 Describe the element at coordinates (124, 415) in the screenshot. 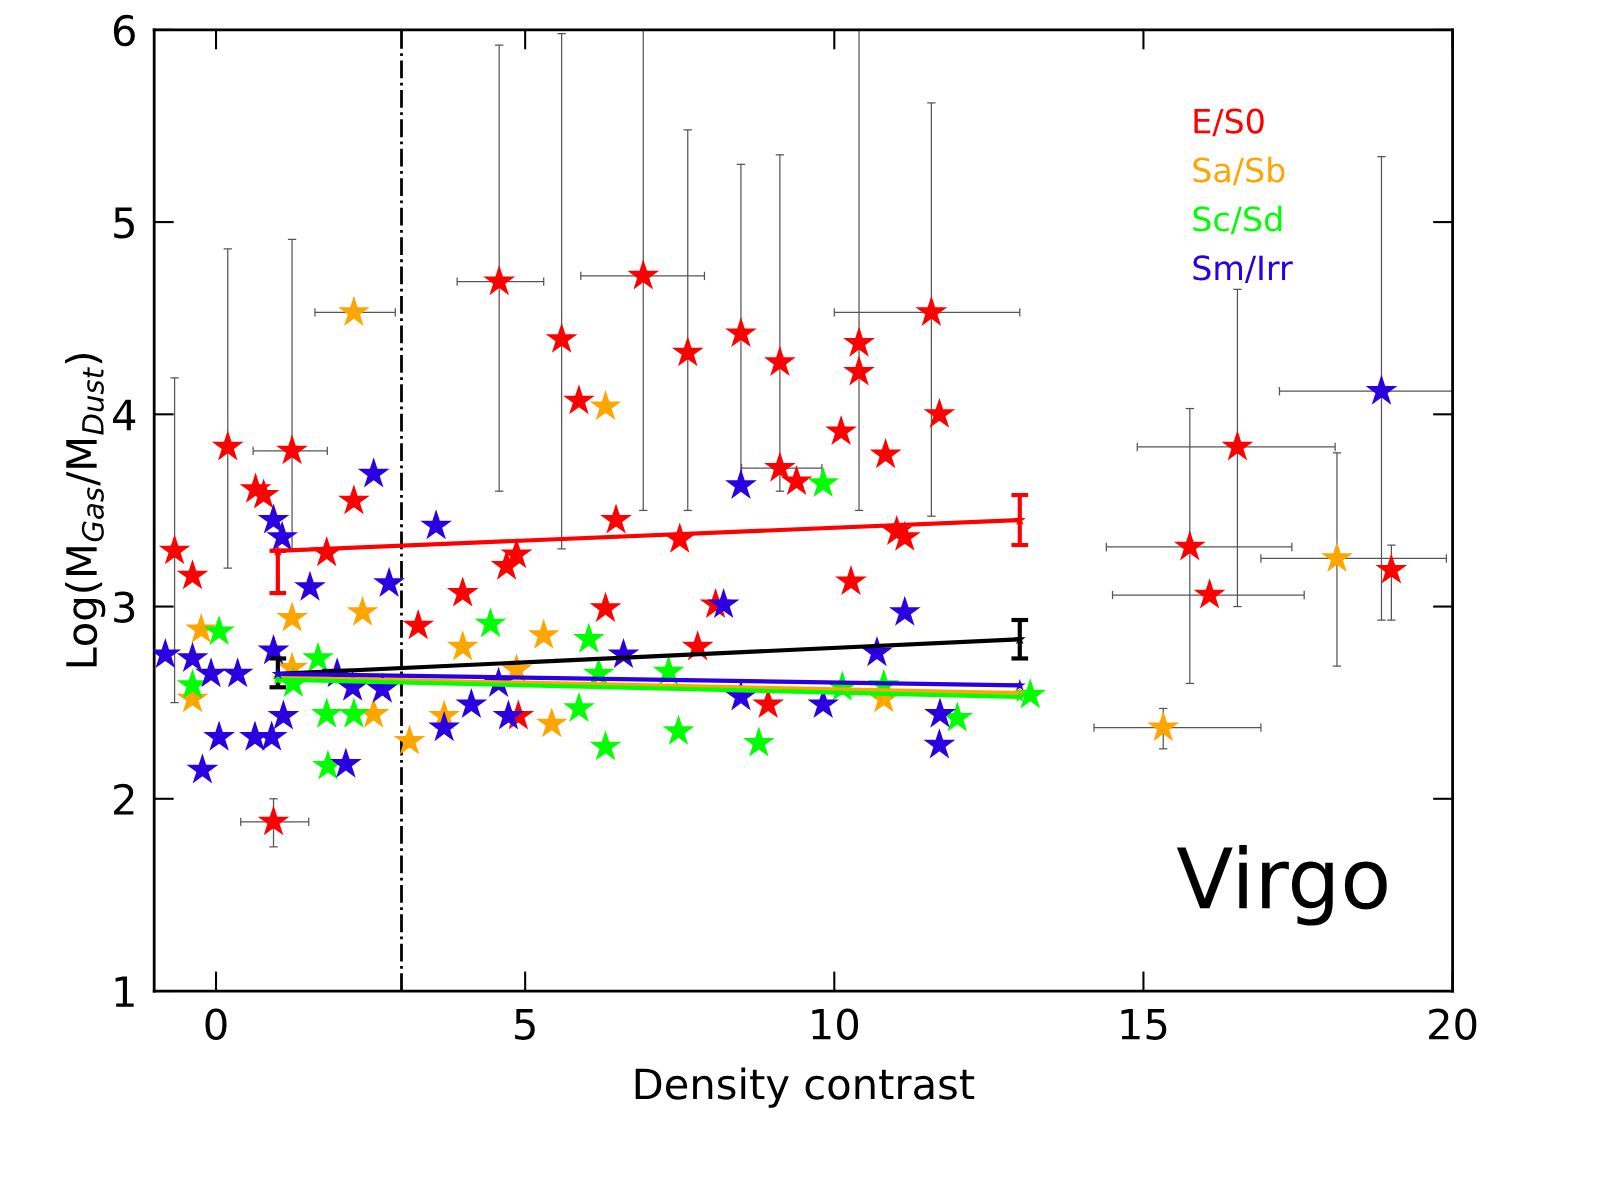

I see `y-tick-label: 4` at that location.